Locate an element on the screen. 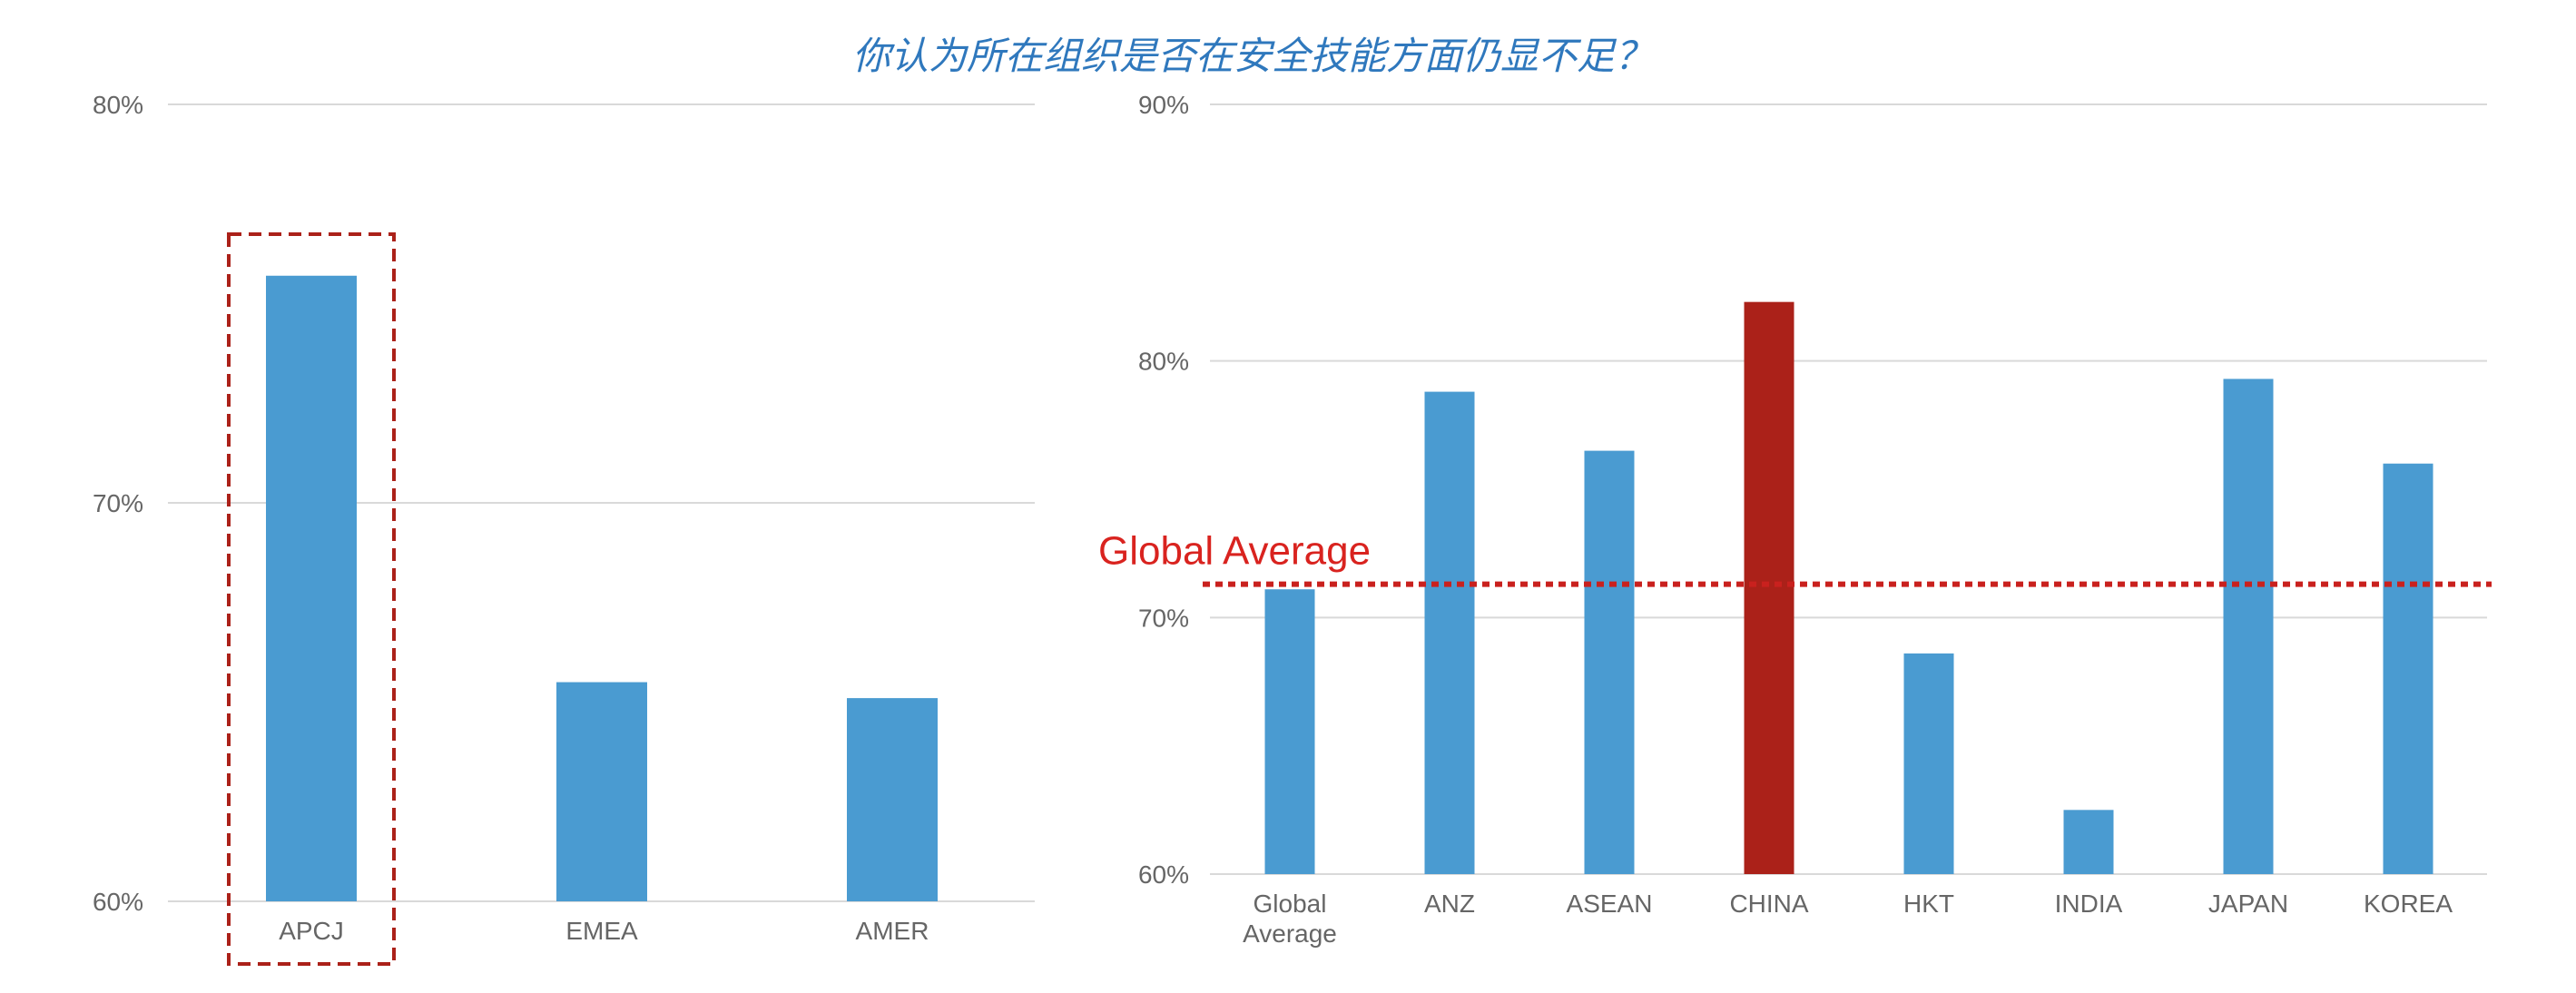 This screenshot has width=2576, height=993. right-ytick-label-90: 90% is located at coordinates (1163, 105).